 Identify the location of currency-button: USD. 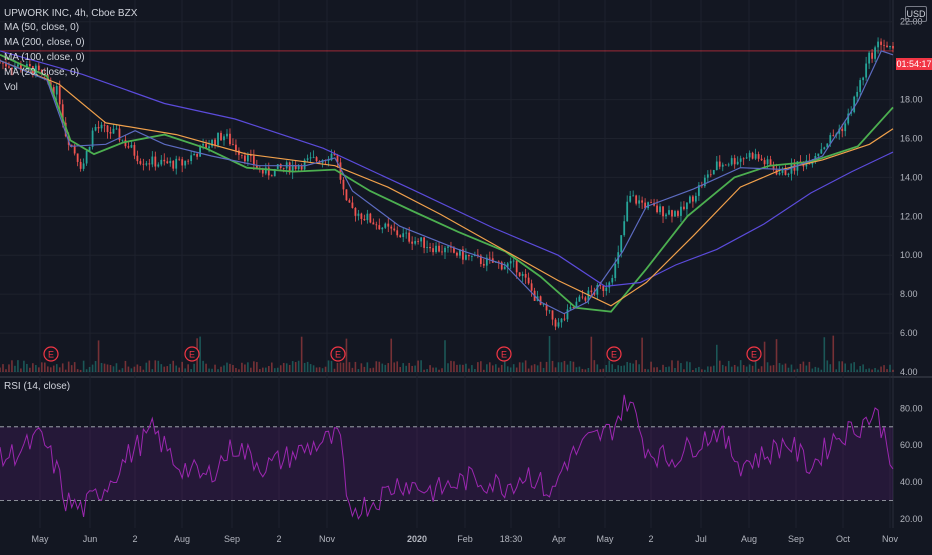
(916, 14).